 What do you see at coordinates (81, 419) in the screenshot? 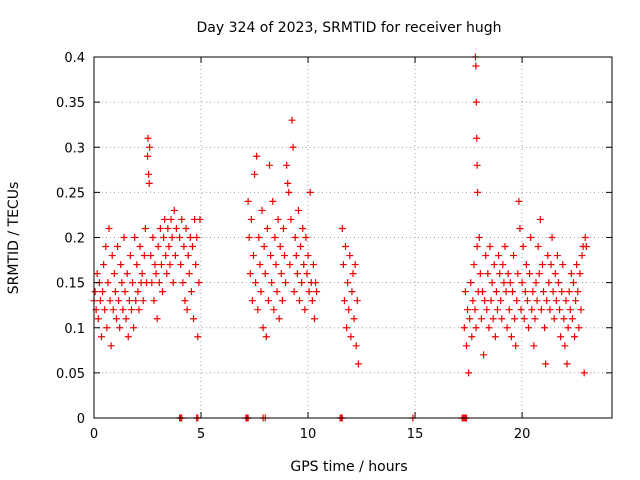
I see `y-tick-label: 0` at bounding box center [81, 419].